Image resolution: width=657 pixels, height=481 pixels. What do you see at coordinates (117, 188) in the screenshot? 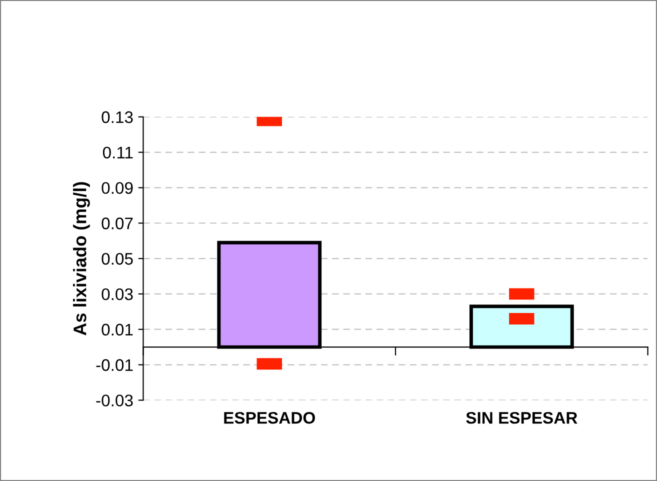
I see `y-tick-label: 0.09` at bounding box center [117, 188].